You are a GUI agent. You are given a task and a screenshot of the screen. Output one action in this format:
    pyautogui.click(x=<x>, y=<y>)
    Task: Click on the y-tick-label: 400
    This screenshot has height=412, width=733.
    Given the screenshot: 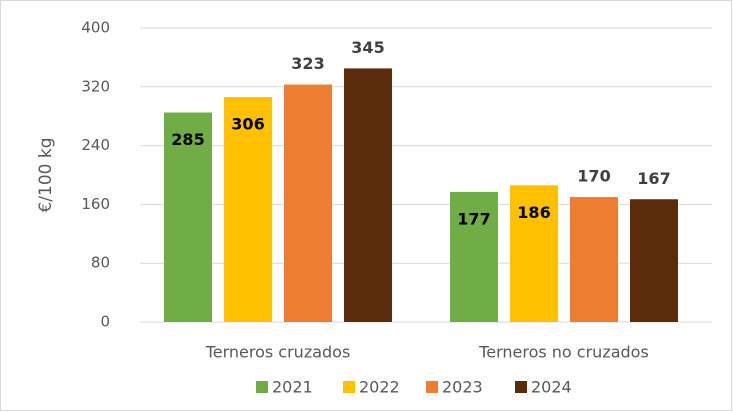 What is the action you would take?
    pyautogui.click(x=95, y=28)
    